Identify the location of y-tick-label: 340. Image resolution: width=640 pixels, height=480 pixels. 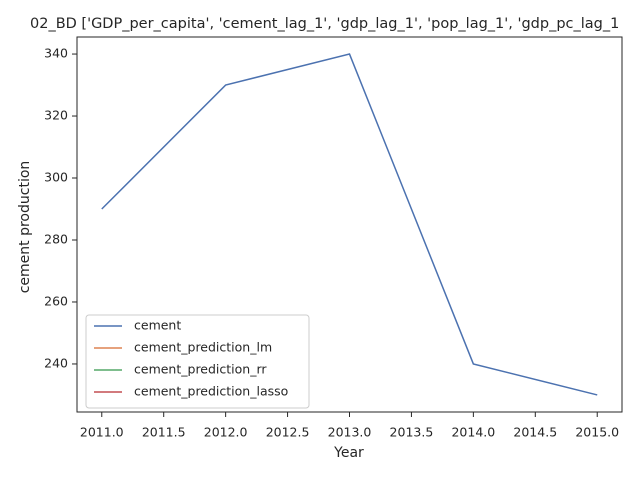
(56, 53).